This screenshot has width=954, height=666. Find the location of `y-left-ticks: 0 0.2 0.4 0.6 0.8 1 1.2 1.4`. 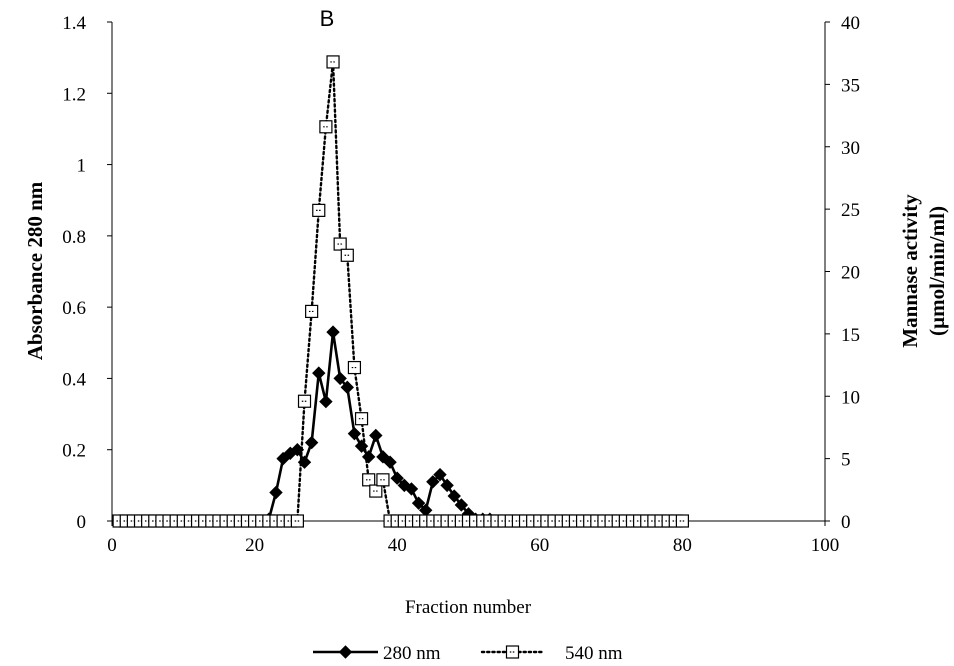

y-left-ticks: 0 0.2 0.4 0.6 0.8 1 1.2 1.4 is located at coordinates (87, 273).